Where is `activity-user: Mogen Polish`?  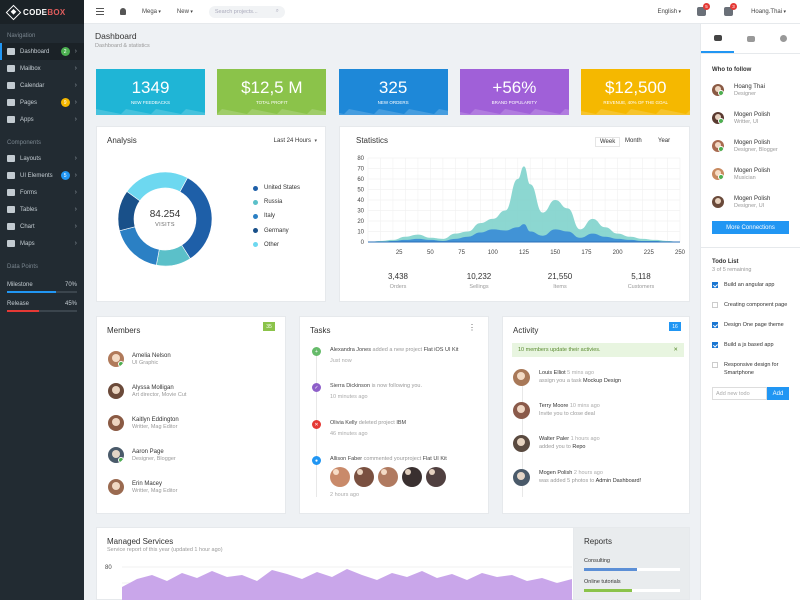
activity-user: Mogen Polish is located at coordinates (556, 473).